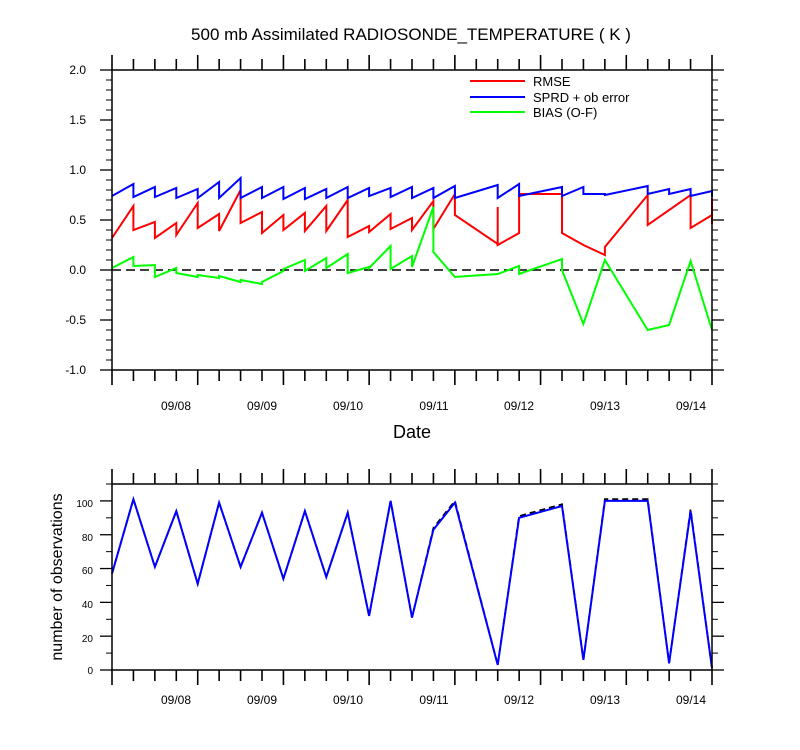 This screenshot has width=800, height=750. Describe the element at coordinates (552, 81) in the screenshot. I see `legend-label-rmse: RMSE` at that location.